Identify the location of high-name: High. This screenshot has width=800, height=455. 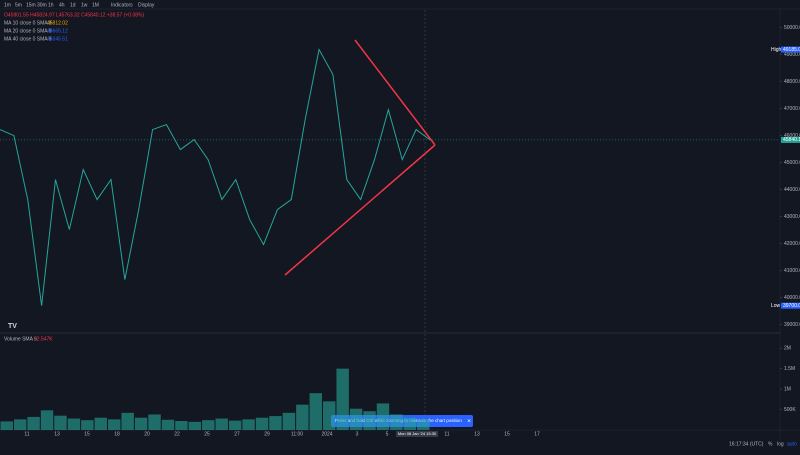
(776, 50).